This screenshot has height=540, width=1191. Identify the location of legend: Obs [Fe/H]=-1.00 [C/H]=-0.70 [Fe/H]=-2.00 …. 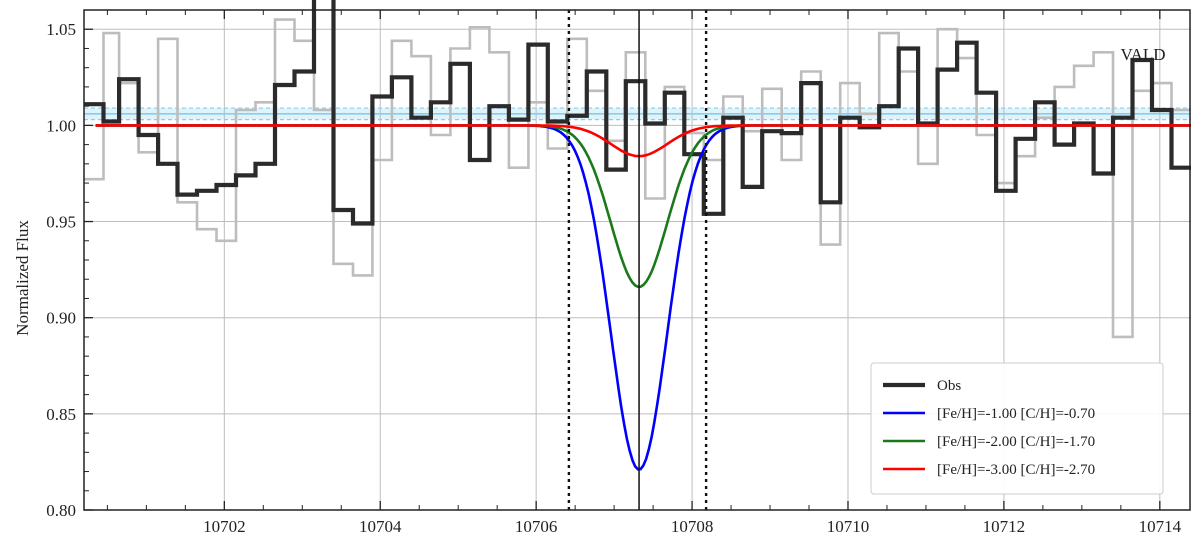
(1017, 428).